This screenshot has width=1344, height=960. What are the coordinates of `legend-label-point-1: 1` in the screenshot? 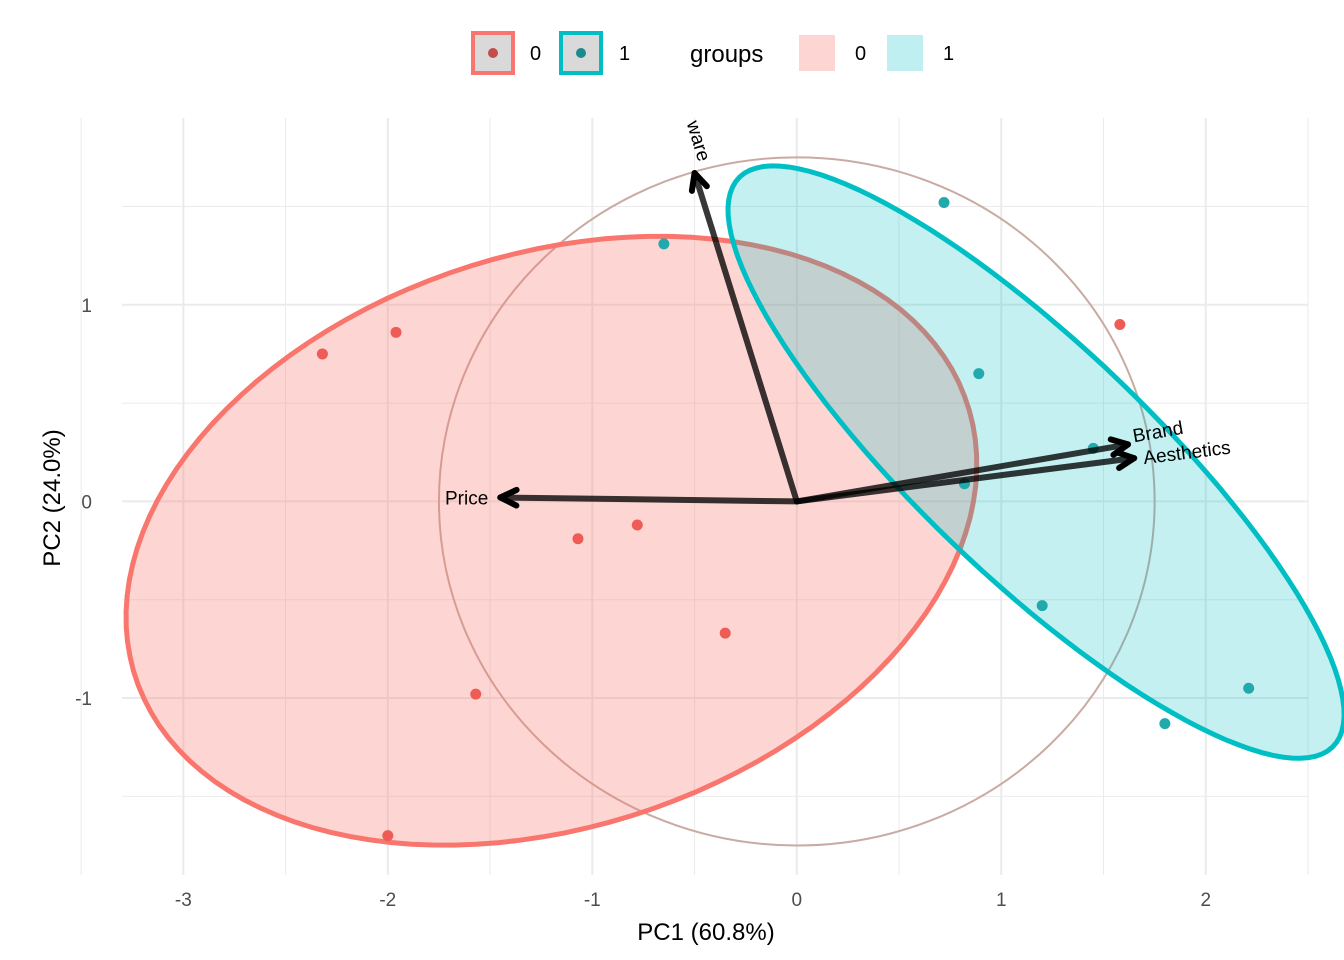 It's located at (624, 54).